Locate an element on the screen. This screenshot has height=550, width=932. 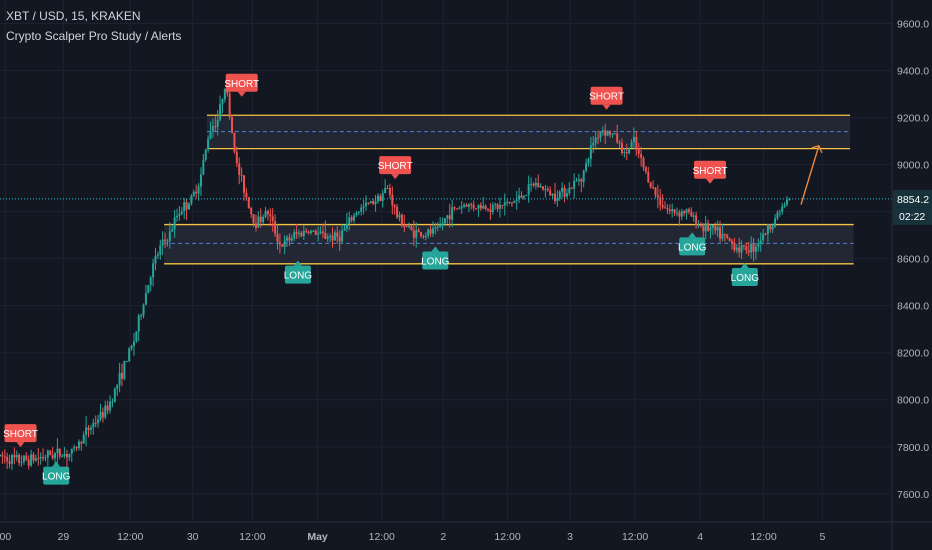
long-signal-pointer is located at coordinates (297, 263).